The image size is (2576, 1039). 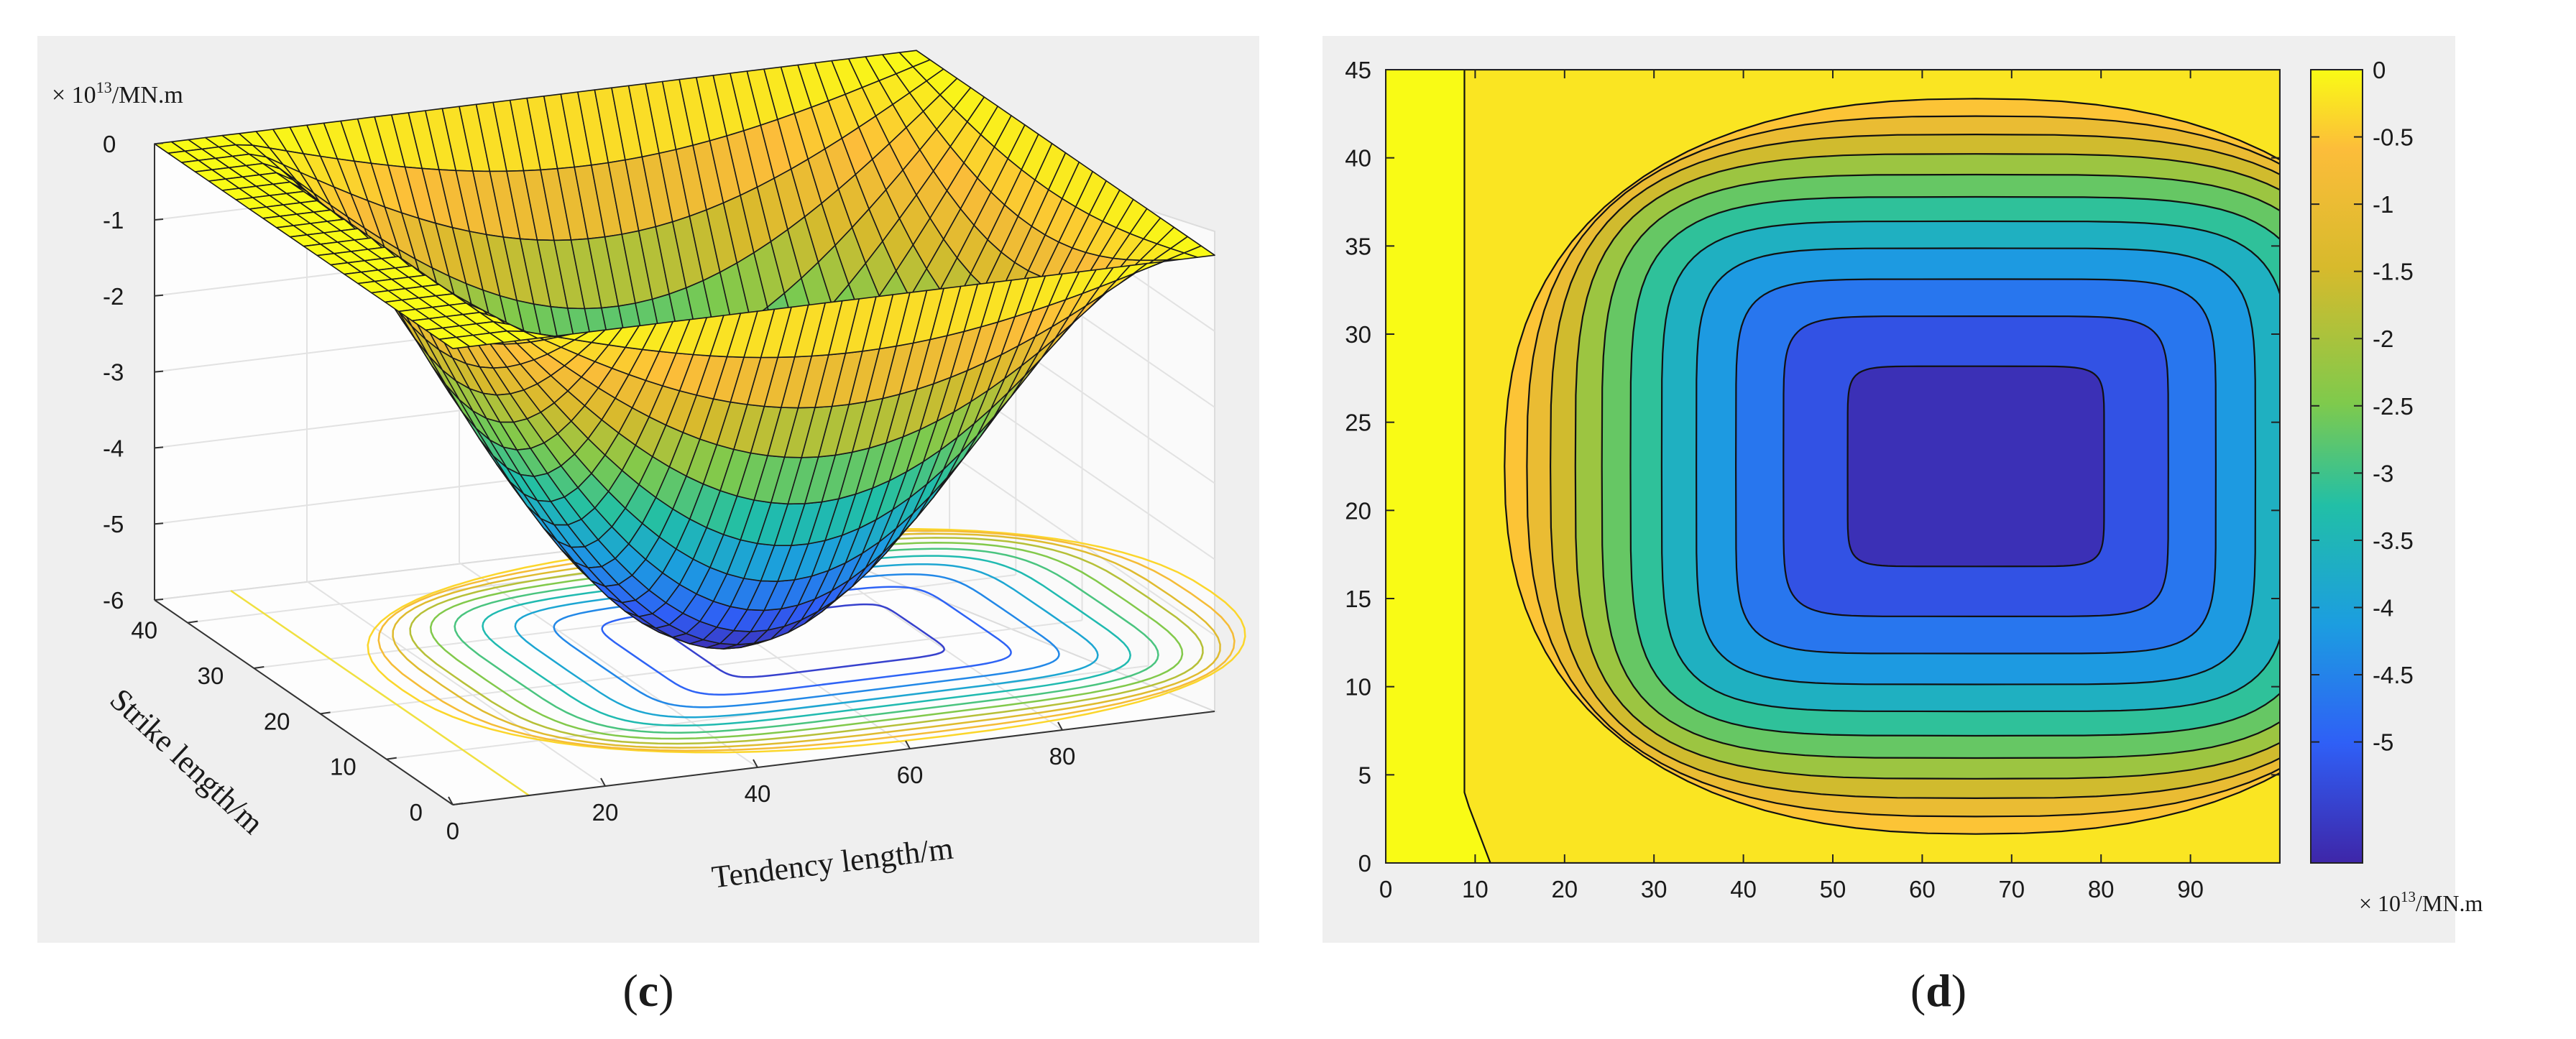 I want to click on colorbar-tick-label: -0.5, so click(x=2393, y=137).